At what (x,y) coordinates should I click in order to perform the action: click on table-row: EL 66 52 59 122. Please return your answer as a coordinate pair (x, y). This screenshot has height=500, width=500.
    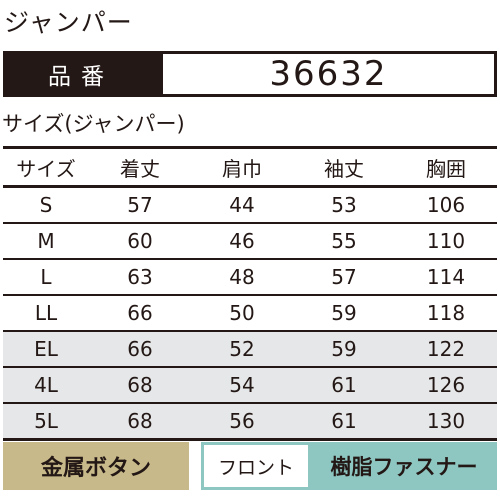
    Looking at the image, I should click on (250, 349).